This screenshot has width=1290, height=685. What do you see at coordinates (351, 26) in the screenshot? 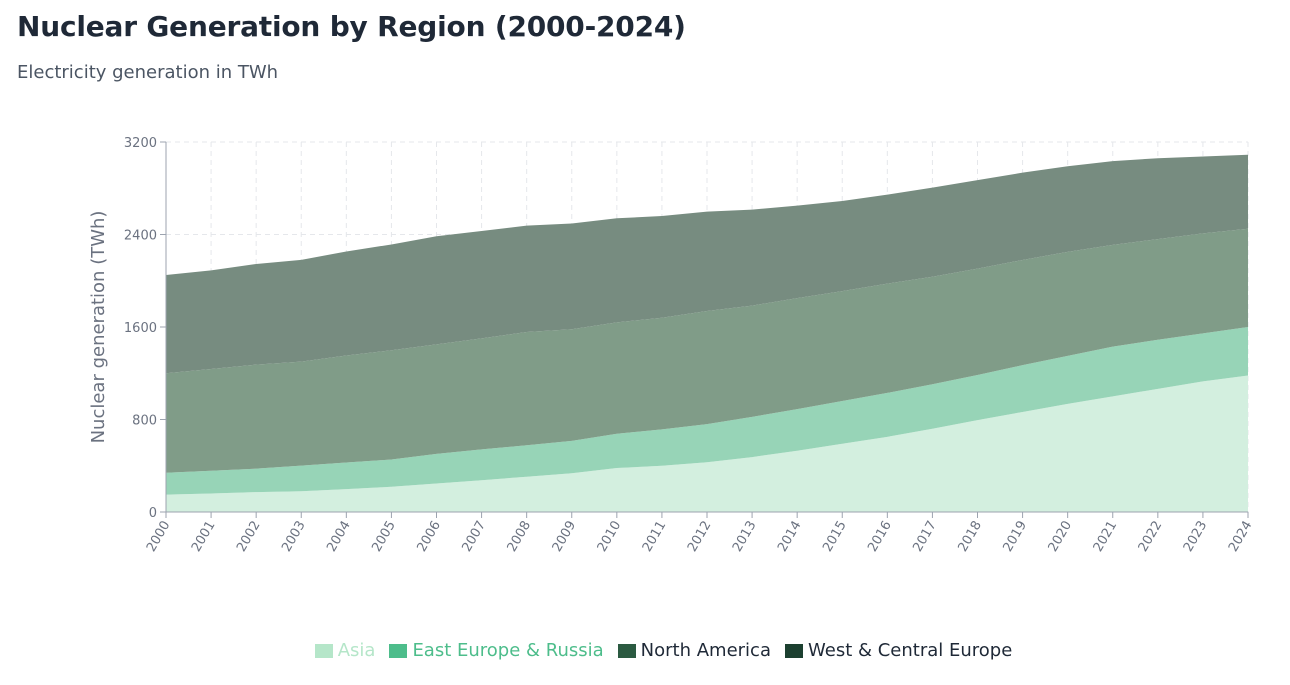
I see `chart-title: Nuclear Generation by Region (2000-2024)` at bounding box center [351, 26].